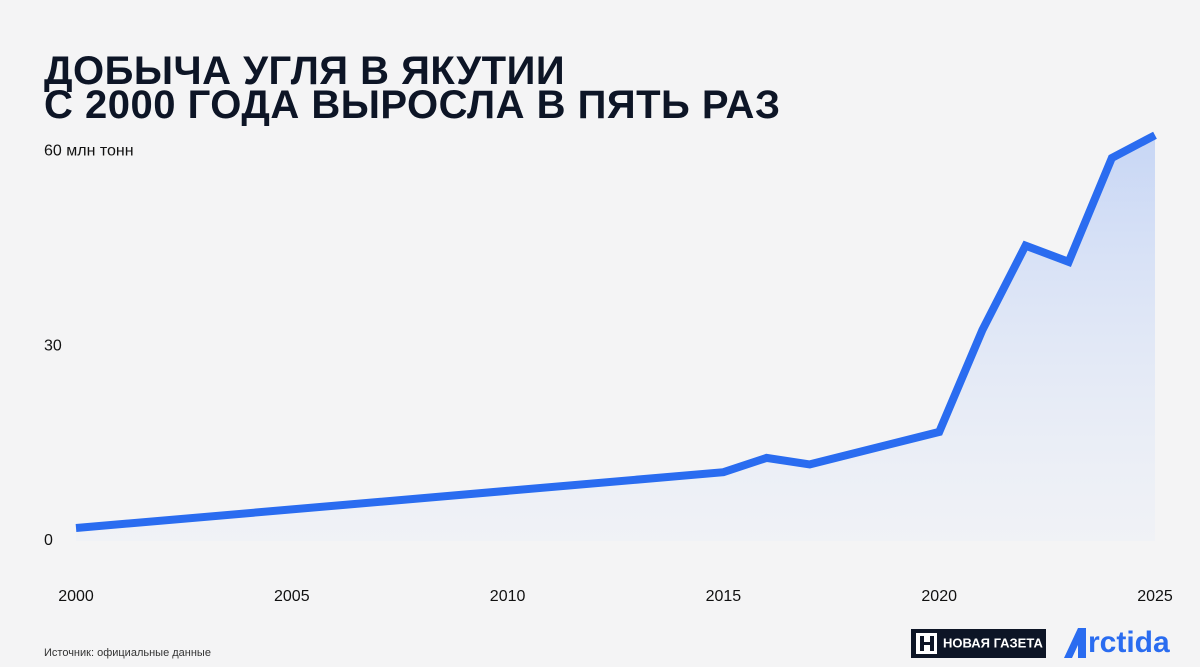 The image size is (1200, 667). What do you see at coordinates (48, 540) in the screenshot?
I see `y-tick-label: 0` at bounding box center [48, 540].